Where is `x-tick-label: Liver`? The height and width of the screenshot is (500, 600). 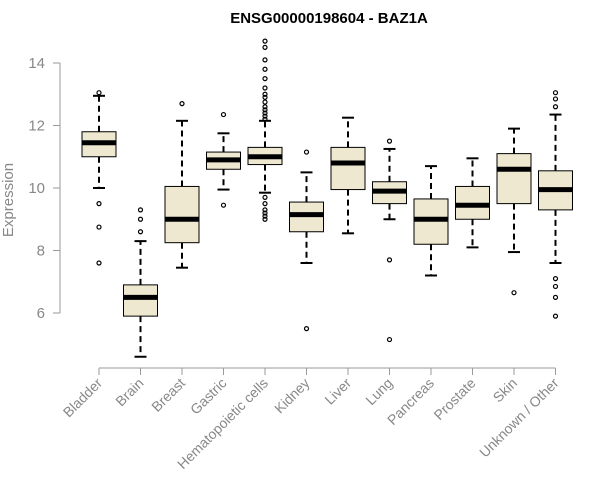
x-tick-label: Liver is located at coordinates (337, 391).